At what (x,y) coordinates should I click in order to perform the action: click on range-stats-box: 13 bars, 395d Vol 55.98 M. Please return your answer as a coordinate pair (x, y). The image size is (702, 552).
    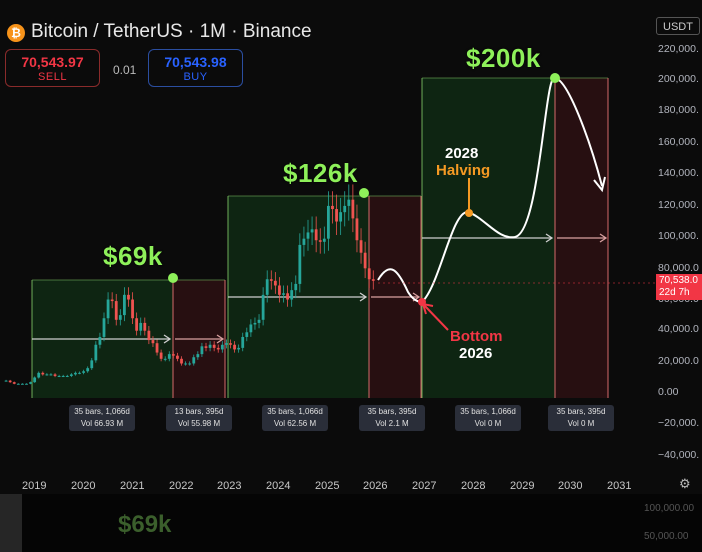
    Looking at the image, I should click on (199, 418).